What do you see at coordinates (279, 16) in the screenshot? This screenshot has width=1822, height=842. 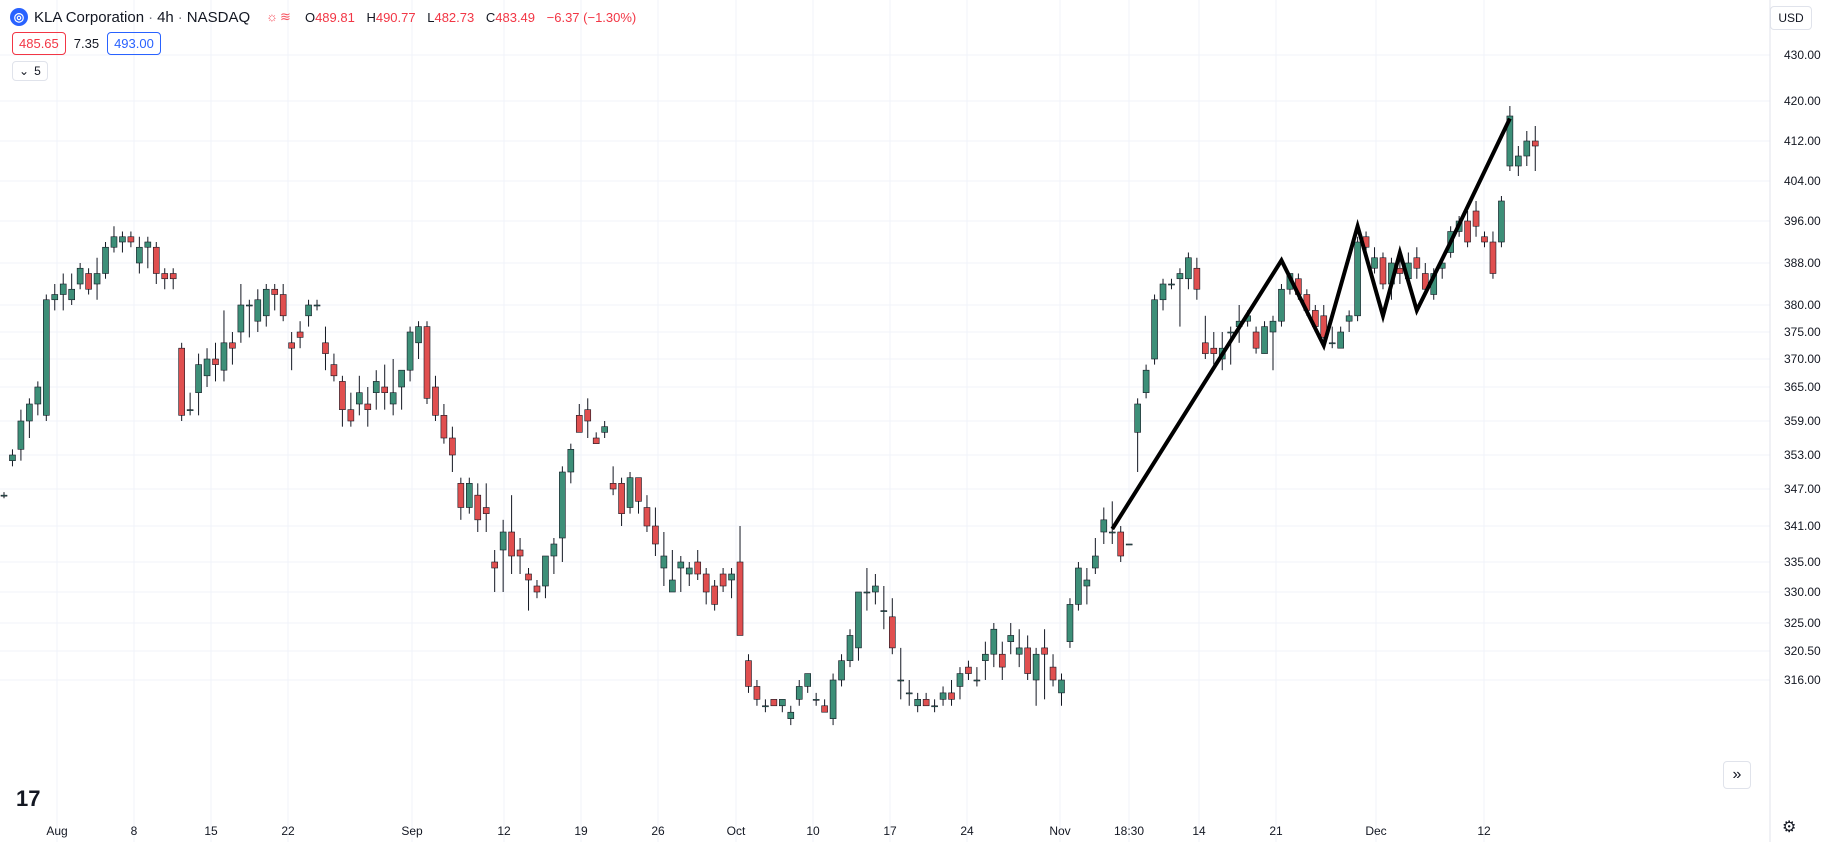 I see `market-status-icon: ☼≋` at bounding box center [279, 16].